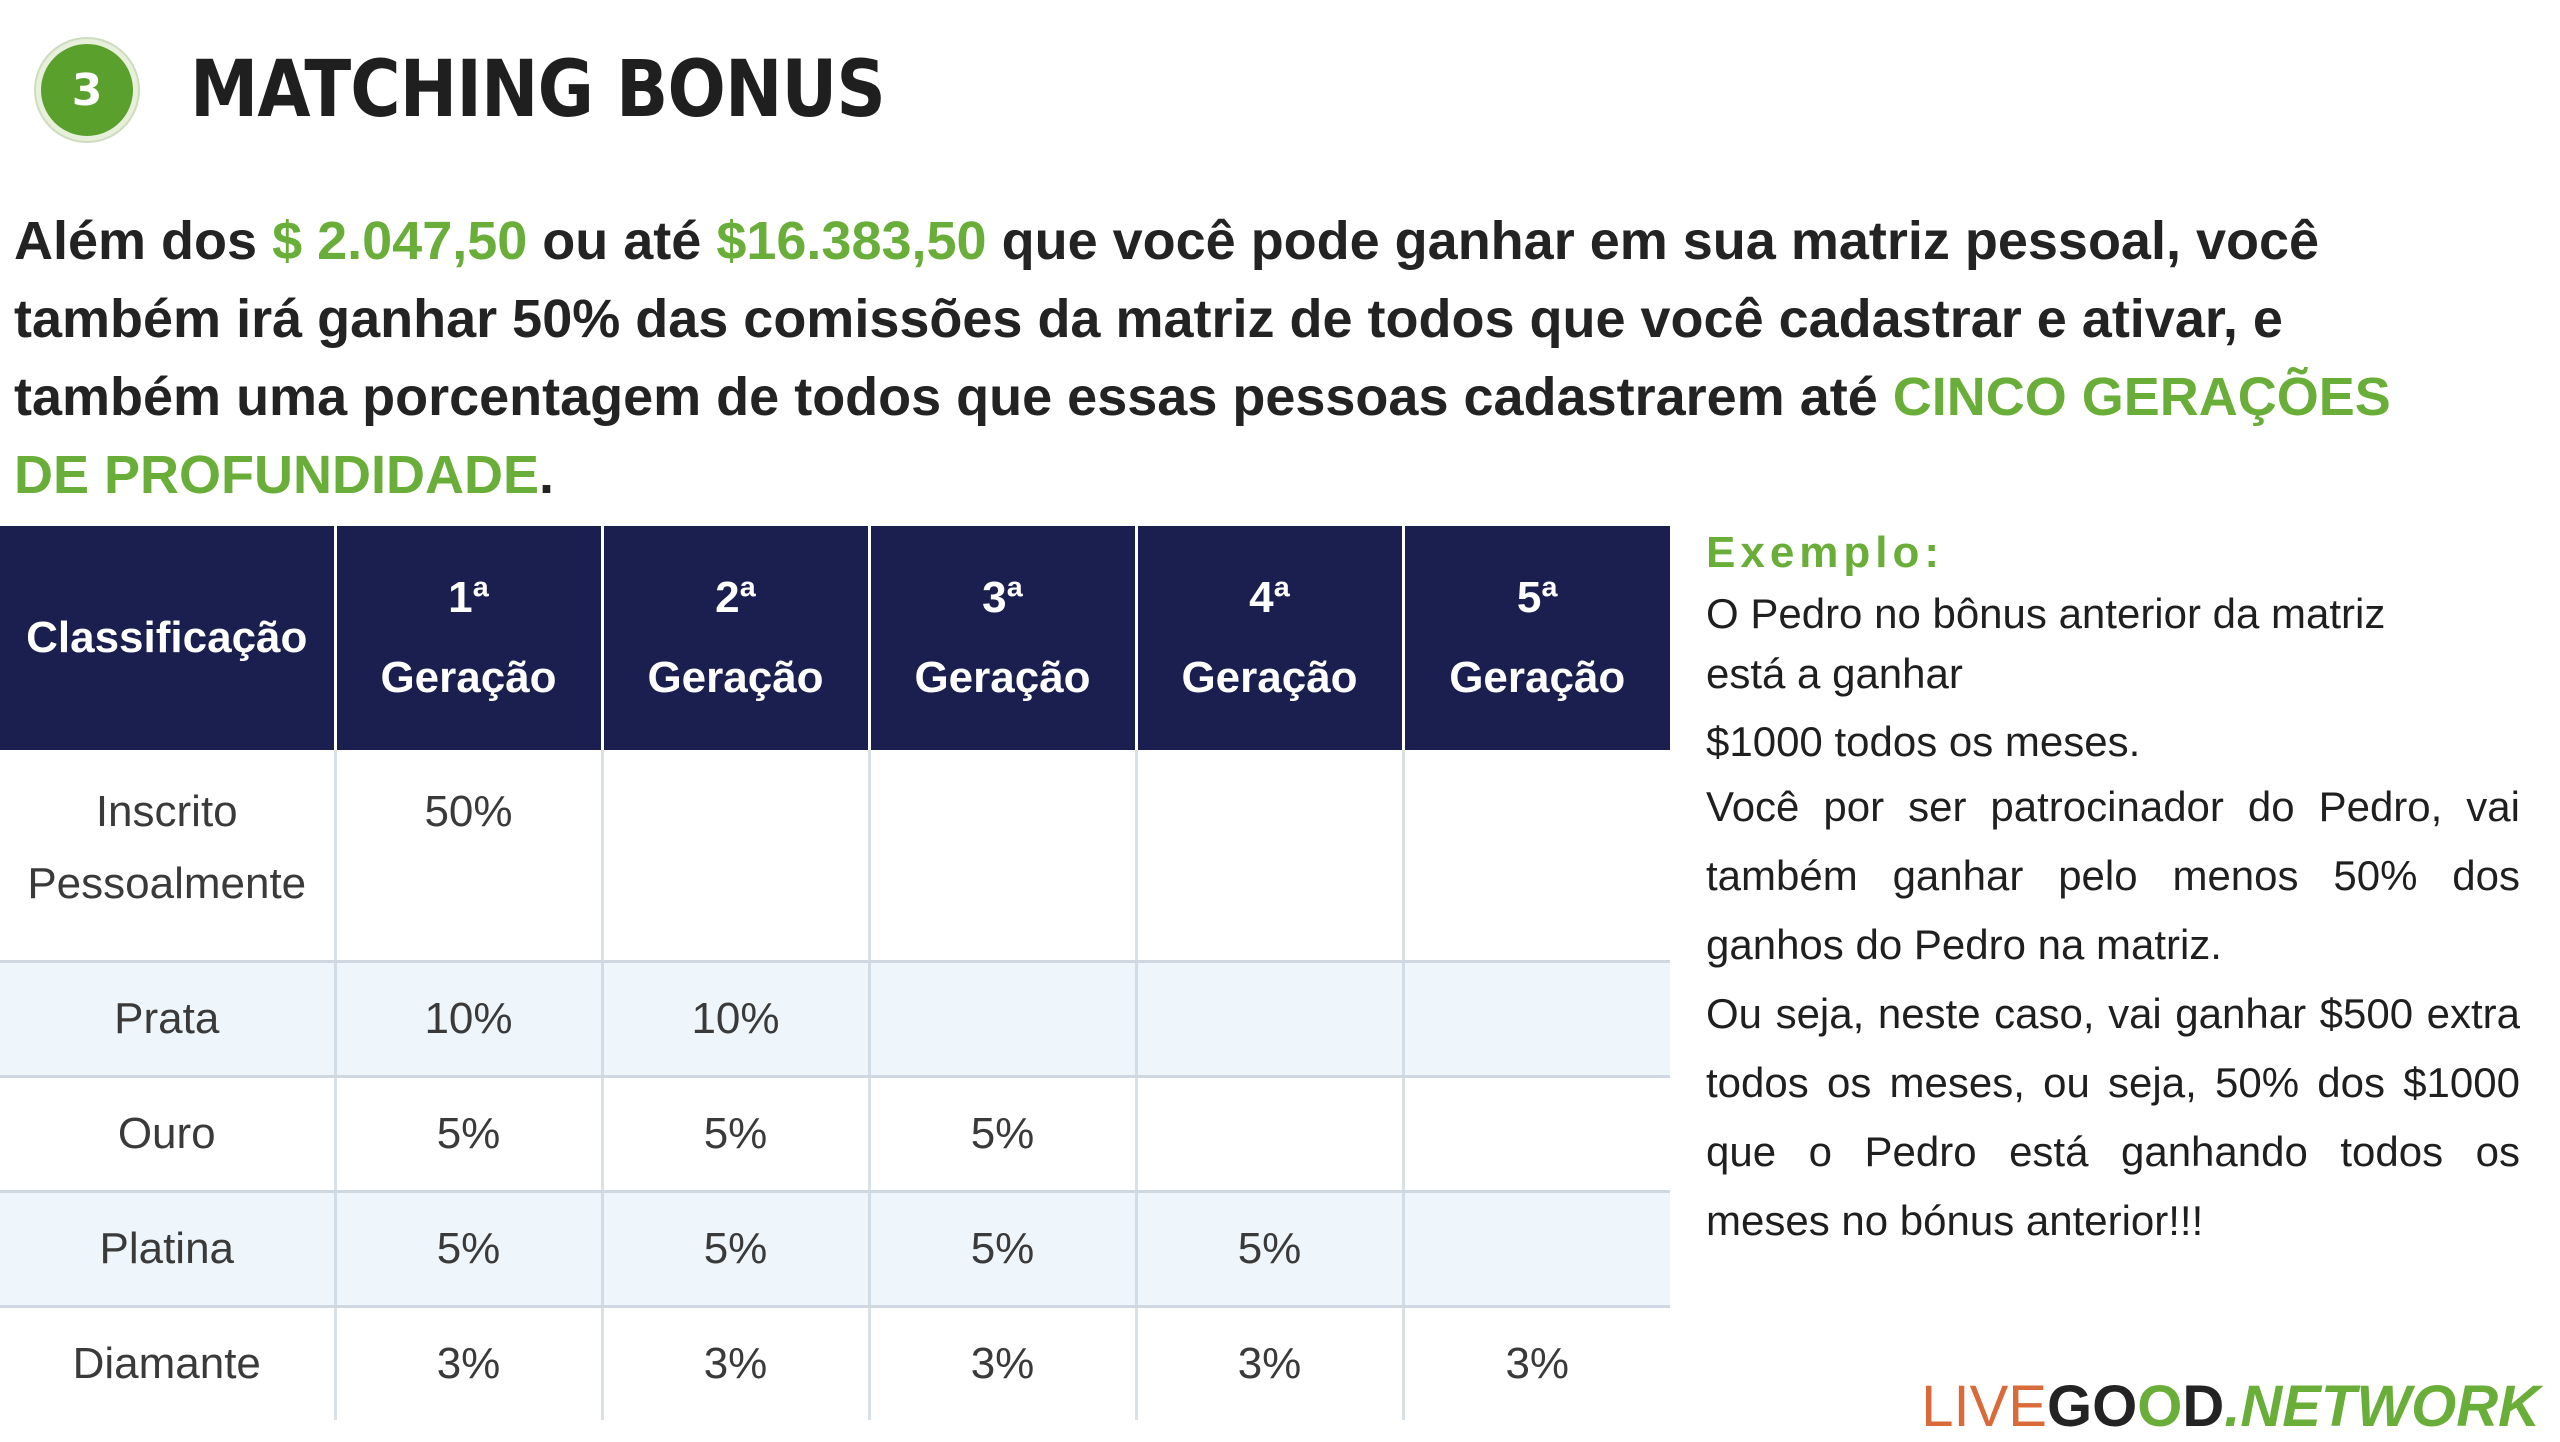  I want to click on table-row: Prata 10% 10%, so click(835, 1019).